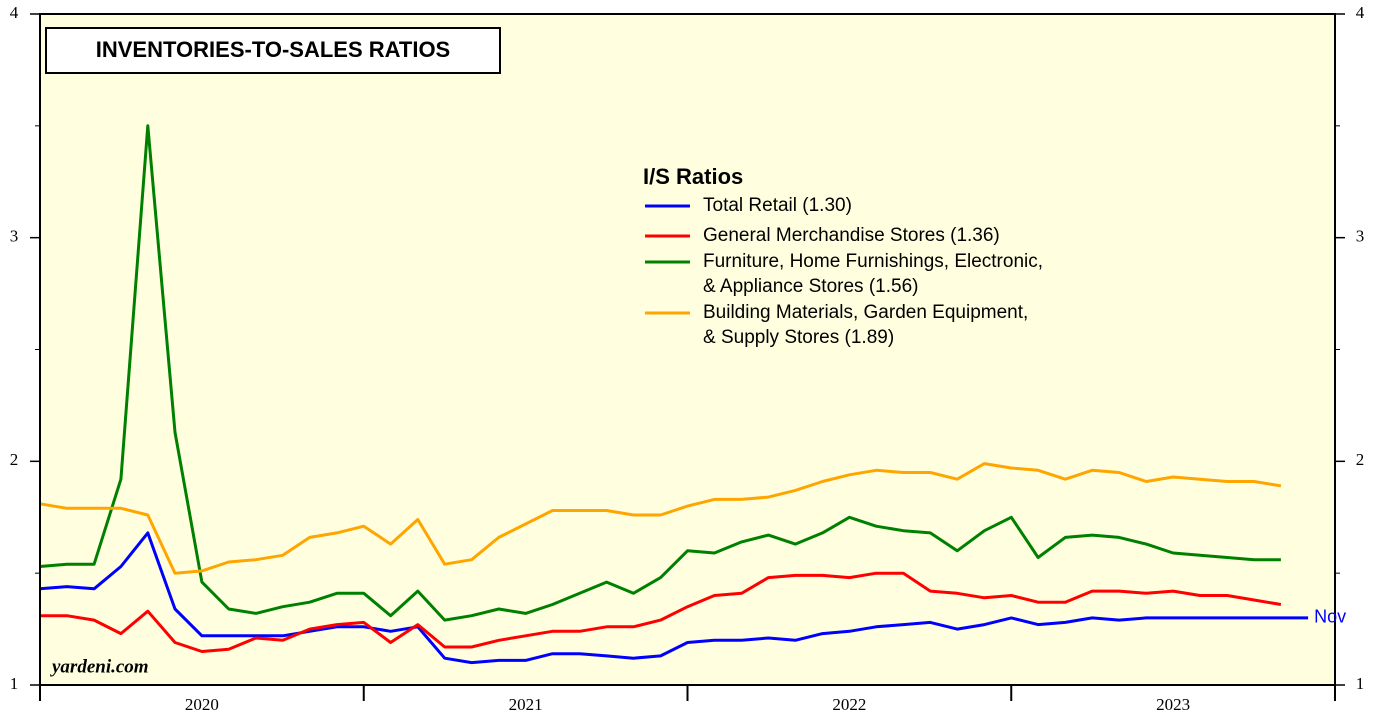  I want to click on x-tick-label: 2020, so click(202, 704).